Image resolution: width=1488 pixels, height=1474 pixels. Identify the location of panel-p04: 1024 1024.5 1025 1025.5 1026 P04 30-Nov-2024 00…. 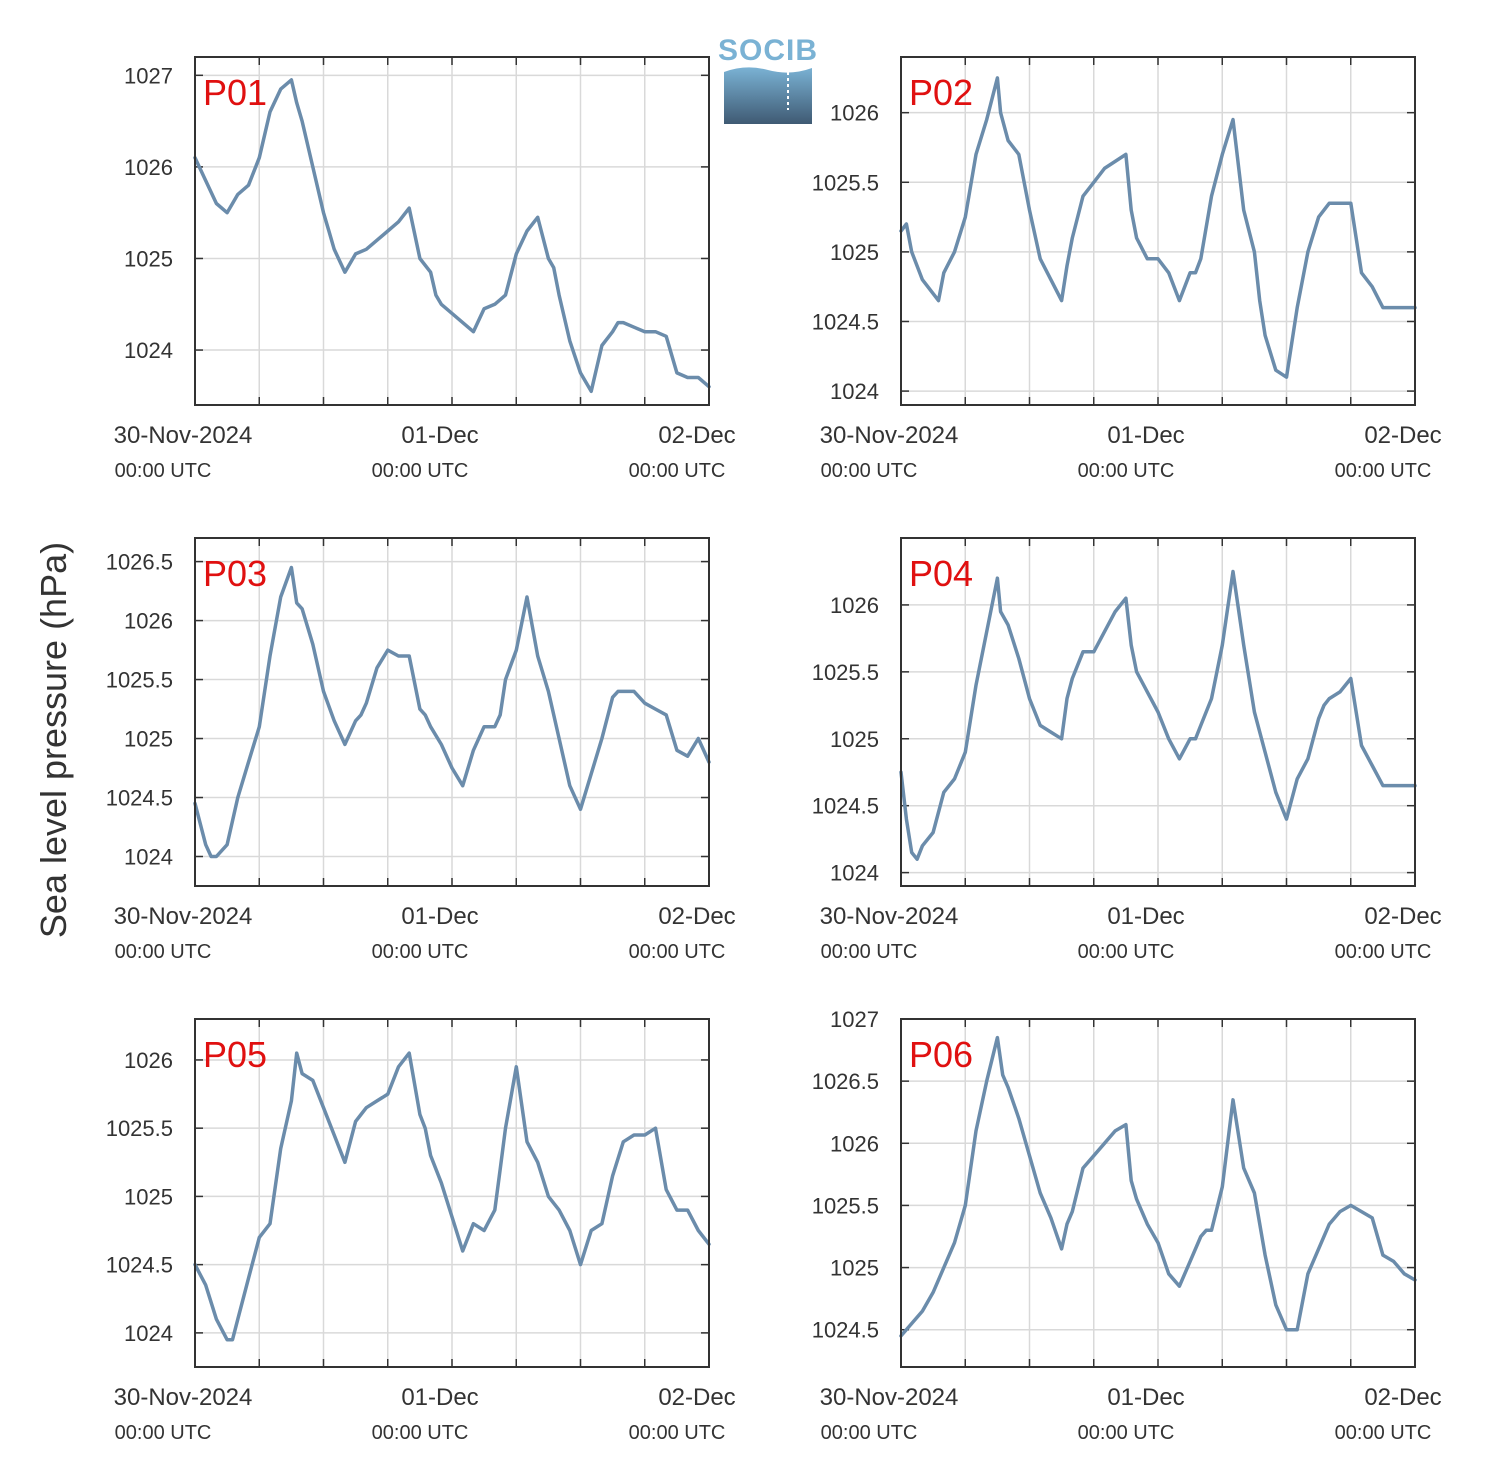
(1127, 750).